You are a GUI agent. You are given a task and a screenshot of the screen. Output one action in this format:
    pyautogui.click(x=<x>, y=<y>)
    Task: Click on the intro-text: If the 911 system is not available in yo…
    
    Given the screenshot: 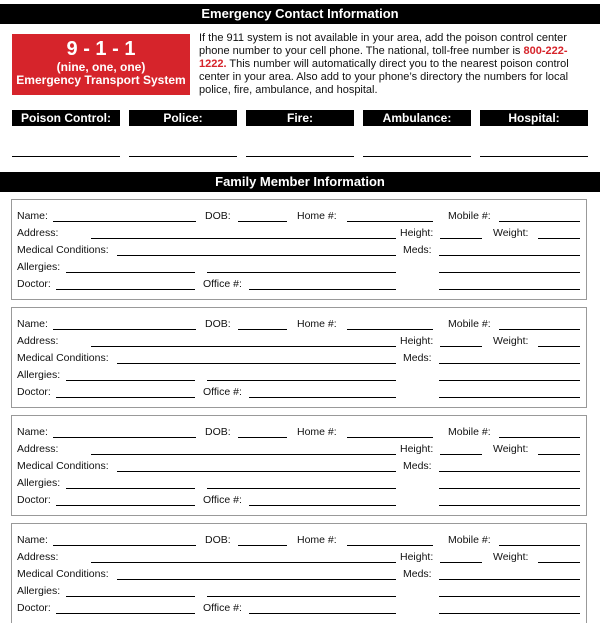 What is the action you would take?
    pyautogui.click(x=384, y=64)
    